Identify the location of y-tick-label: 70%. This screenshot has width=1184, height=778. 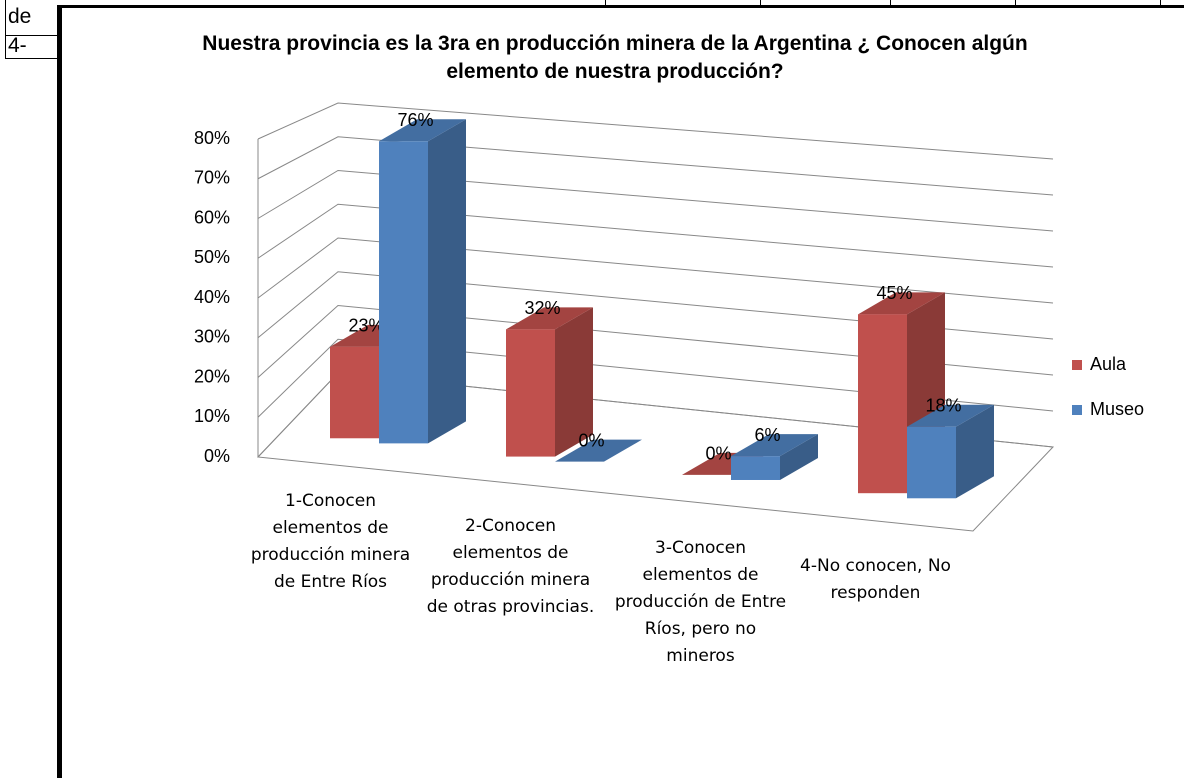
(212, 178).